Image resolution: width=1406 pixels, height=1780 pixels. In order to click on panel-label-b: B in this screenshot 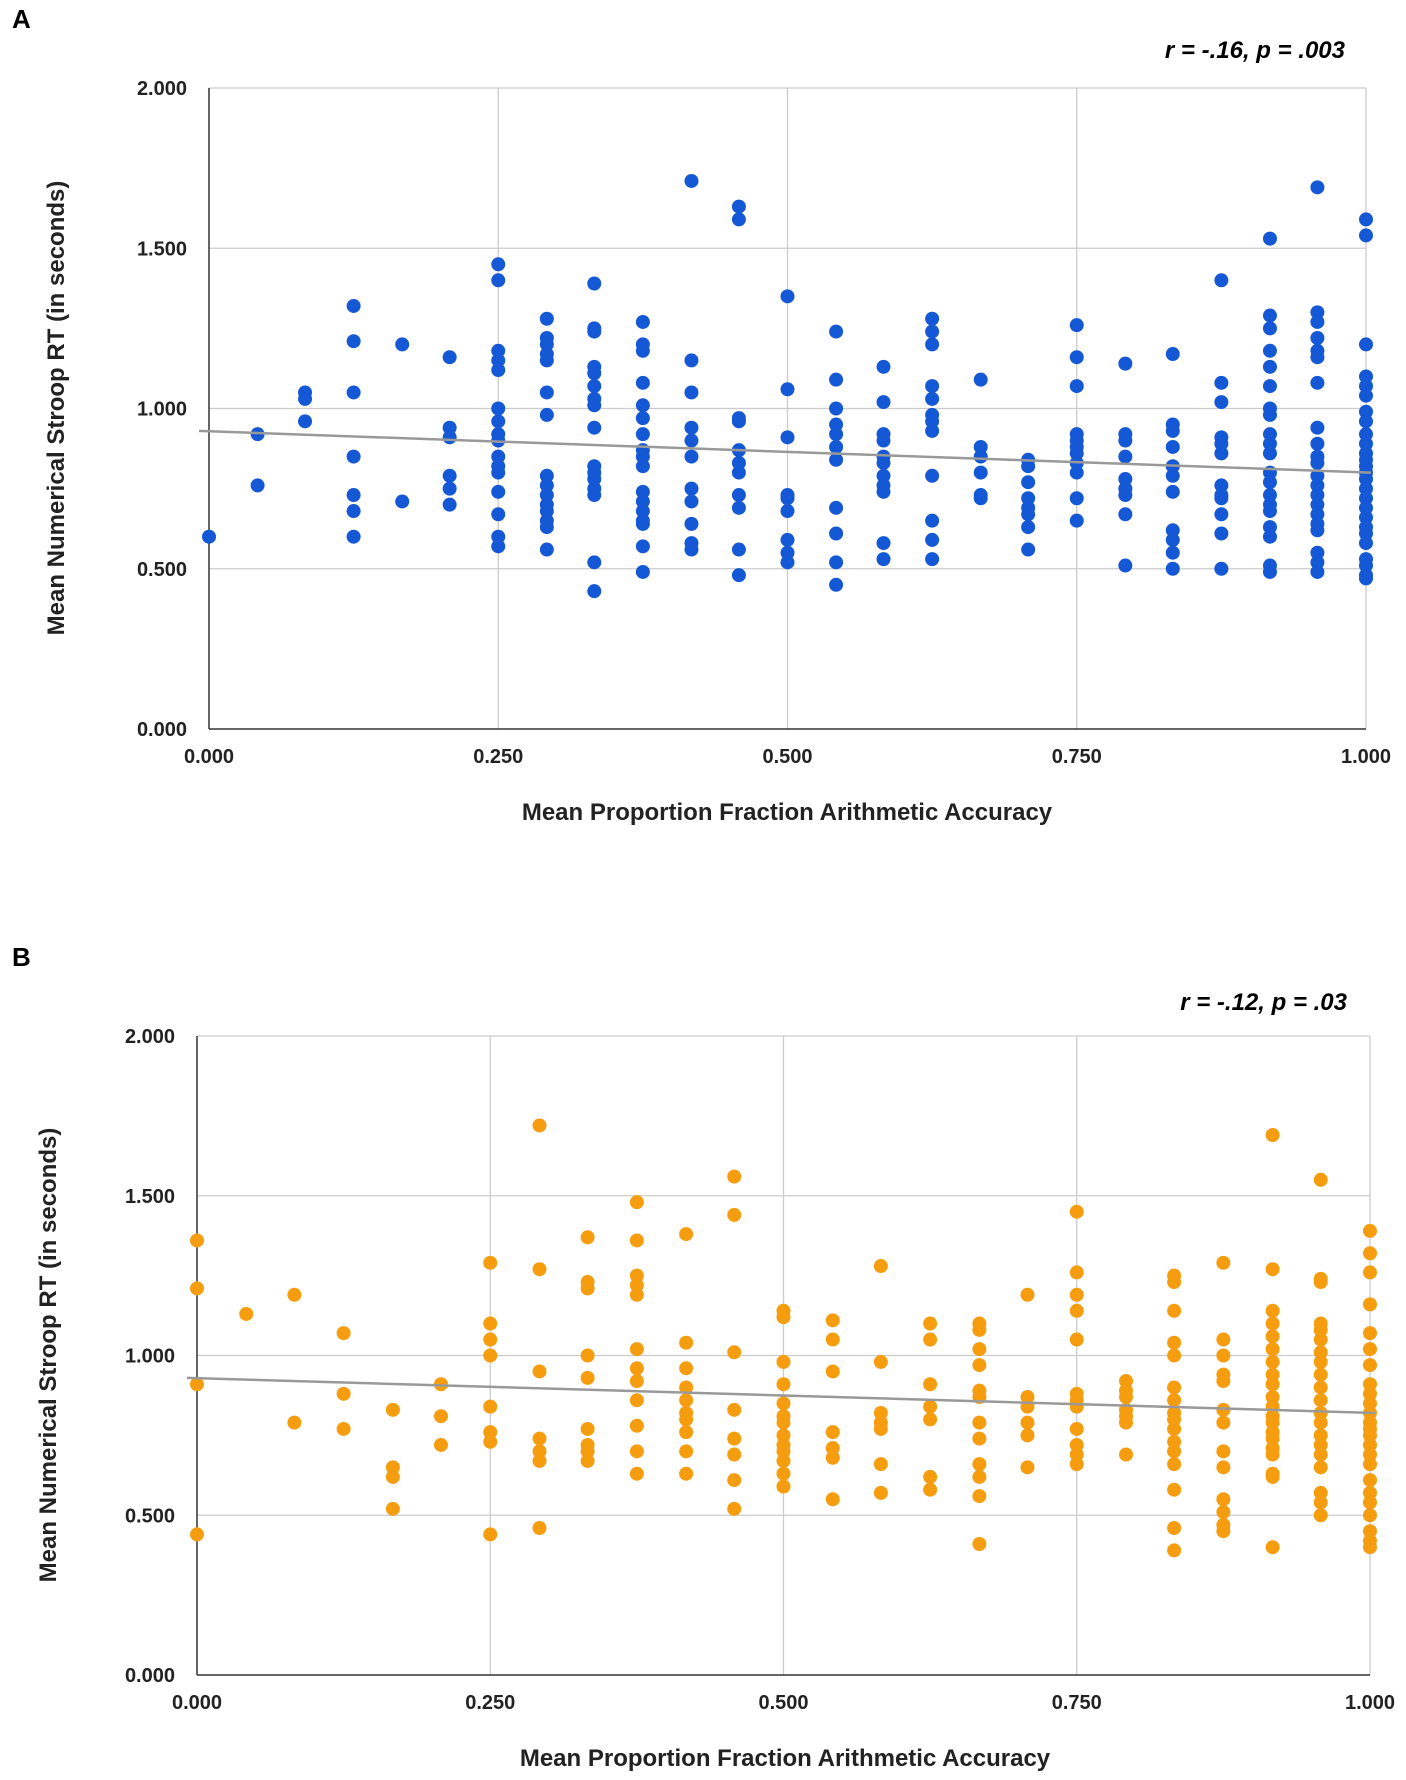, I will do `click(21, 957)`.